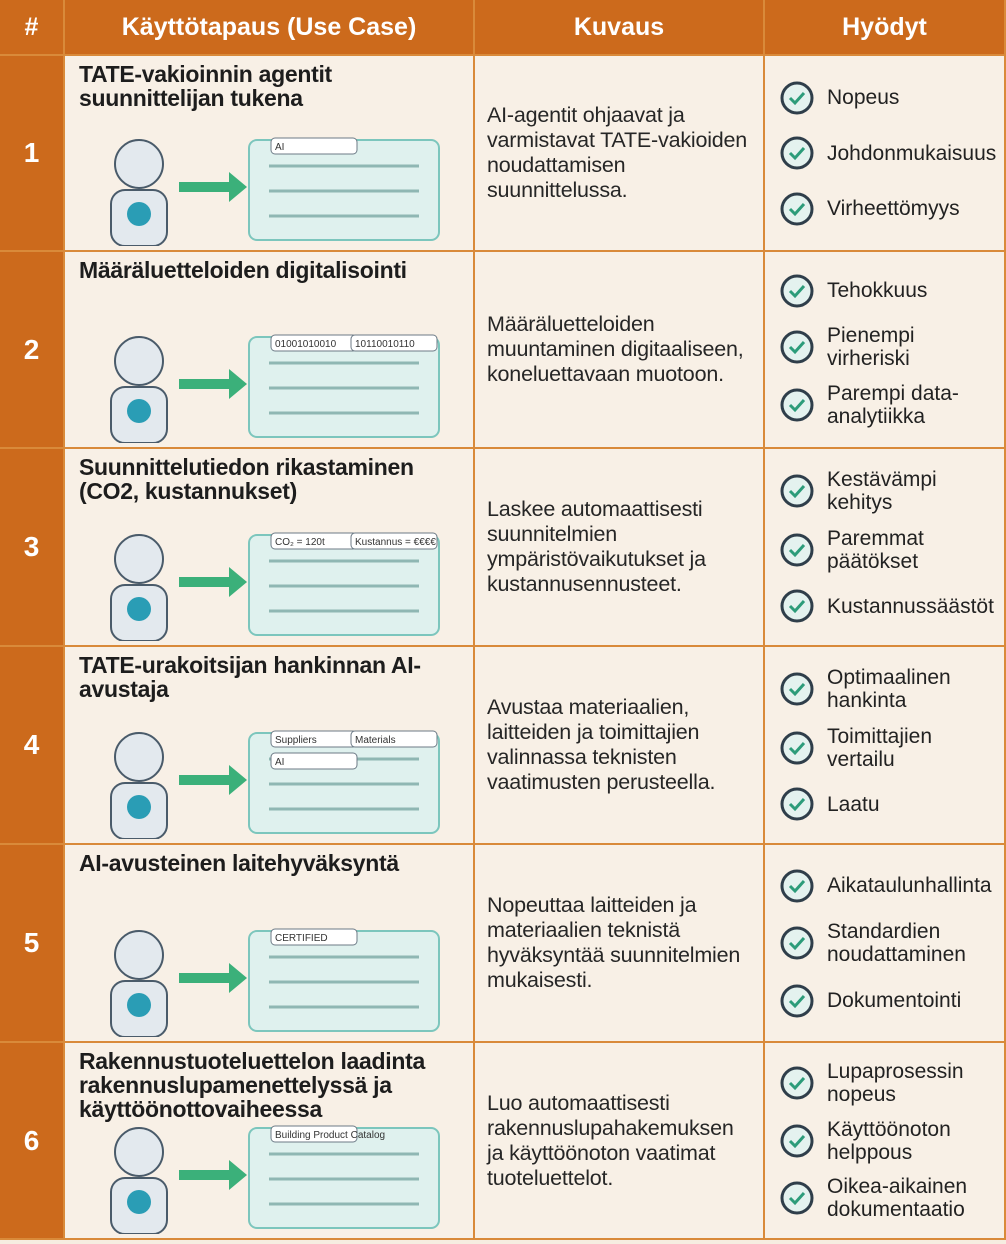 The image size is (1006, 1244). I want to click on benefit: Toimittajien vertailu, so click(890, 748).